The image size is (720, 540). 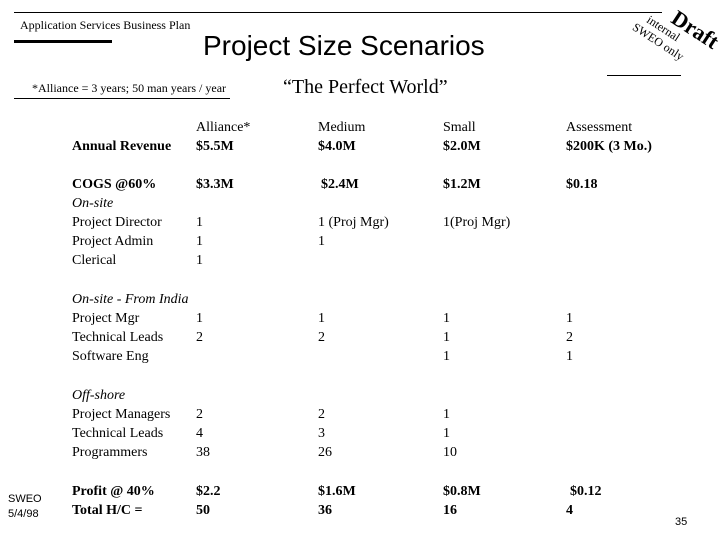 I want to click on india-row-medium: 2, so click(x=321, y=337).